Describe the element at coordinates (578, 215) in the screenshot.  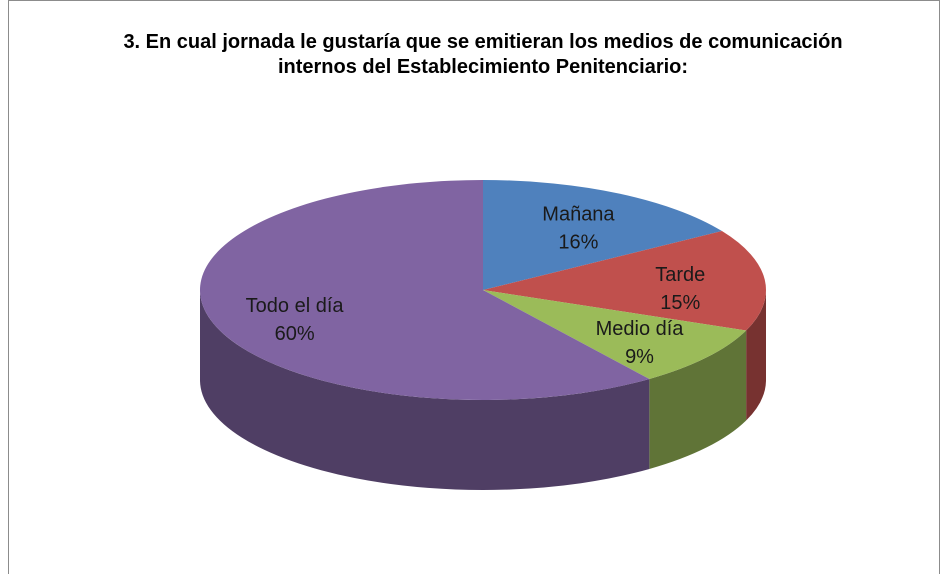
I see `data-label-category: Mañana` at that location.